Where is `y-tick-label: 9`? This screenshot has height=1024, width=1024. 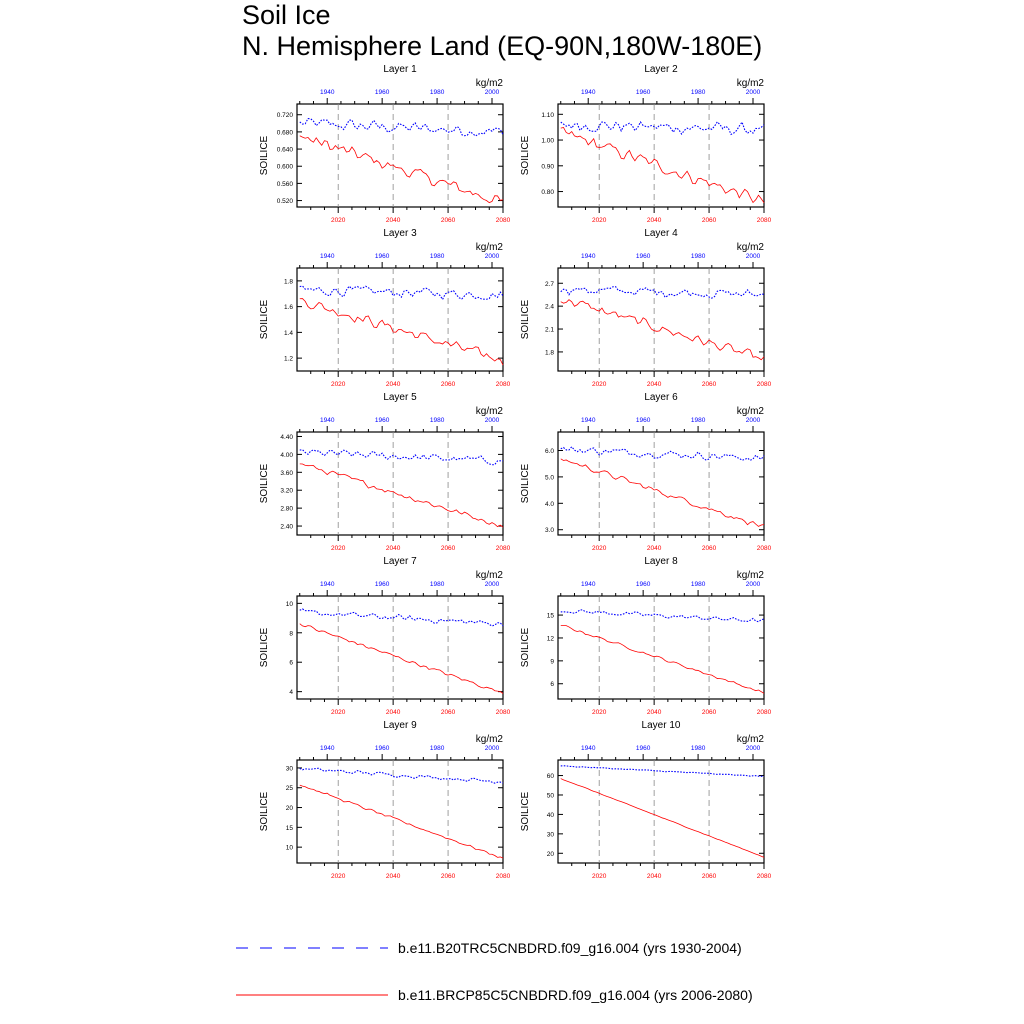 y-tick-label: 9 is located at coordinates (552, 661).